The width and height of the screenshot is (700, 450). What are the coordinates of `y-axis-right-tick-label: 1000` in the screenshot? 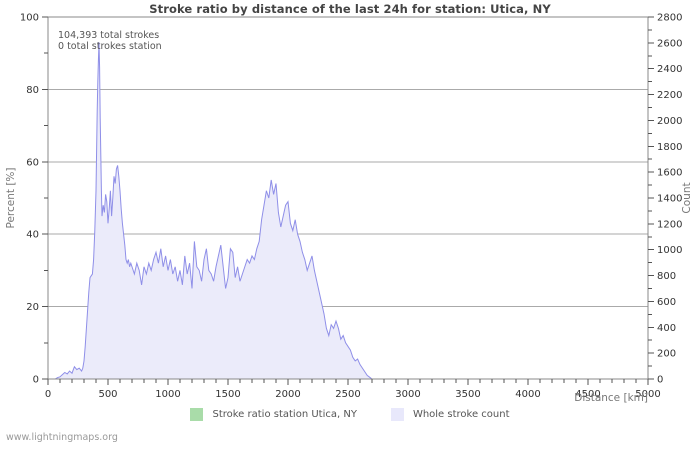 It's located at (669, 250).